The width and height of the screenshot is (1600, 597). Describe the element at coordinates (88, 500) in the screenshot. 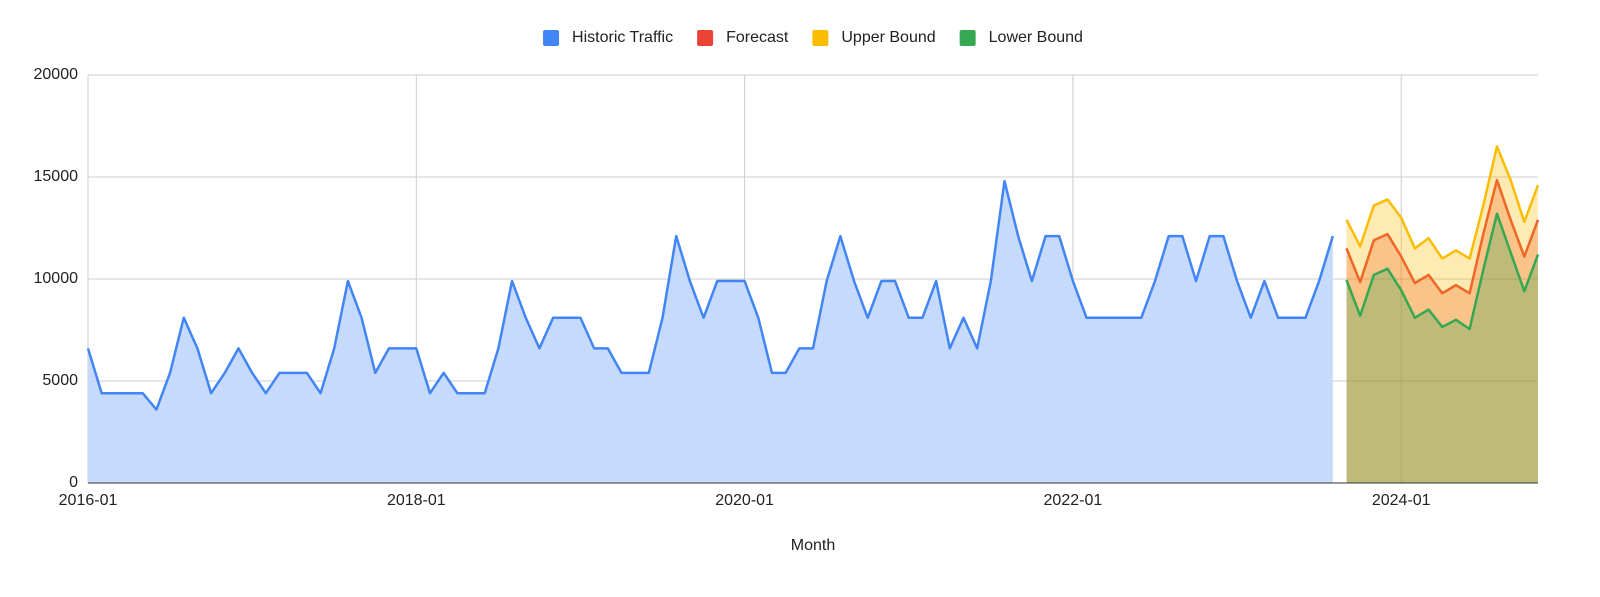

I see `x-tick-label: 2016-01` at that location.